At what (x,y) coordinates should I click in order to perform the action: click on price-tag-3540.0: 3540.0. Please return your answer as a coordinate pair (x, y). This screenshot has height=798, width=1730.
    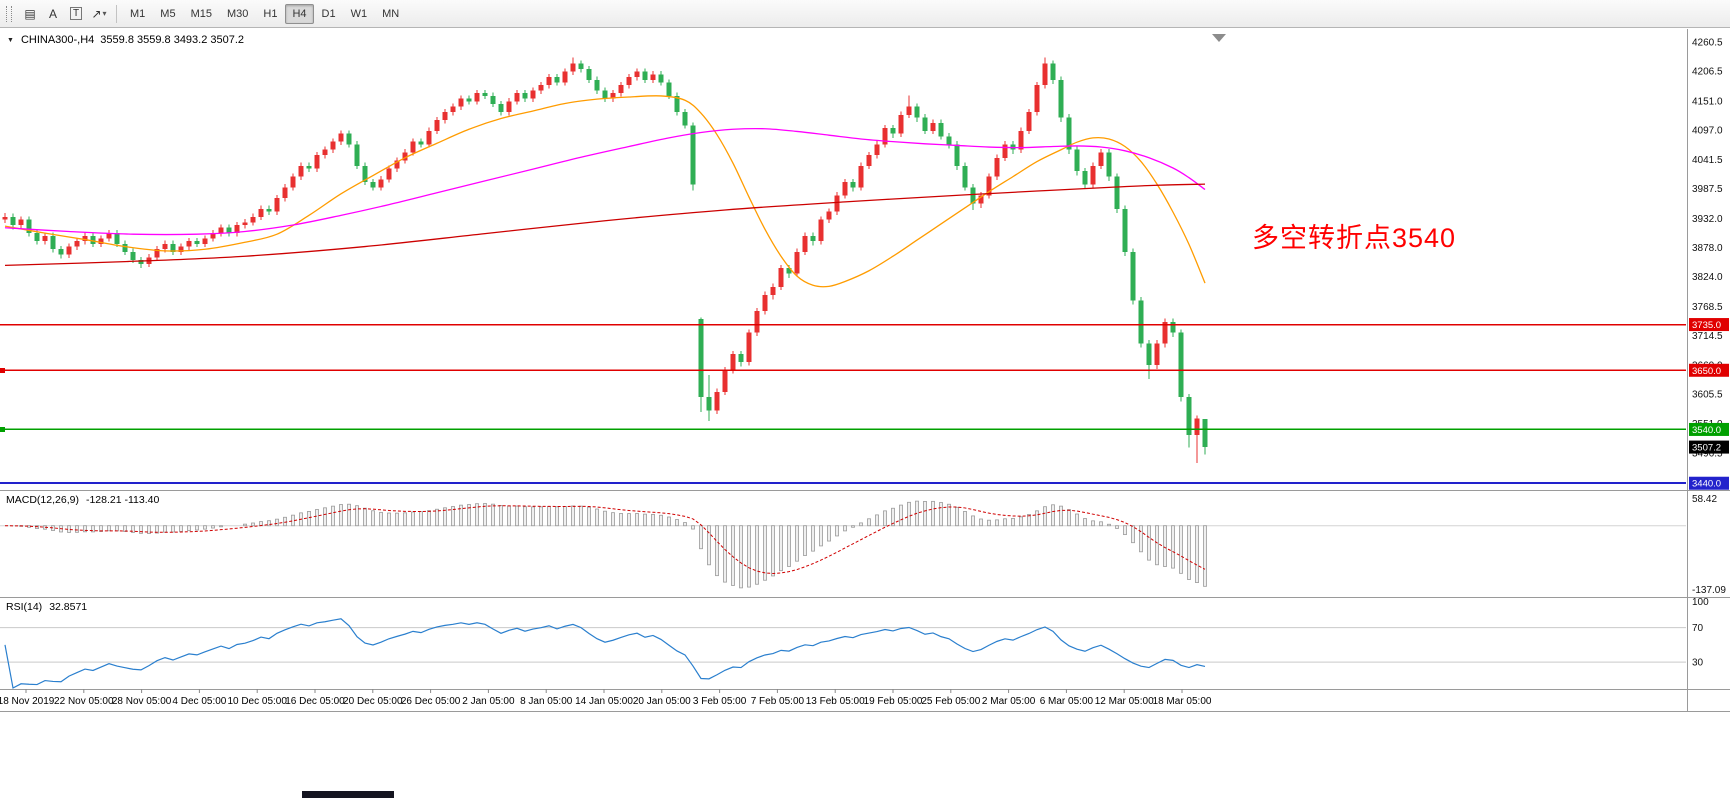
    Looking at the image, I should click on (1709, 429).